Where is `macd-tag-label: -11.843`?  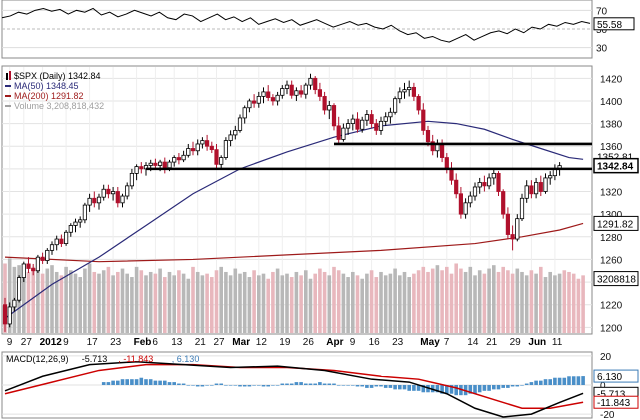
macd-tag-label: -11.843 is located at coordinates (614, 403).